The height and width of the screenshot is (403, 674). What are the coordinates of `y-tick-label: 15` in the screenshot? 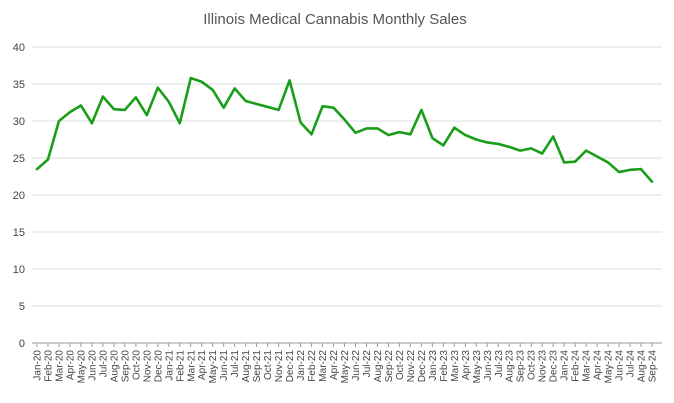 It's located at (19, 233).